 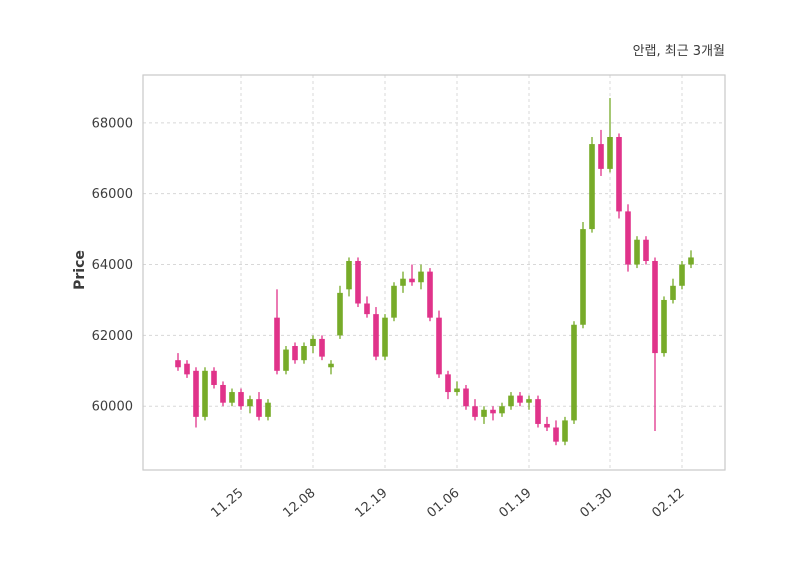 What do you see at coordinates (80, 270) in the screenshot?
I see `y-axis-label: Price` at bounding box center [80, 270].